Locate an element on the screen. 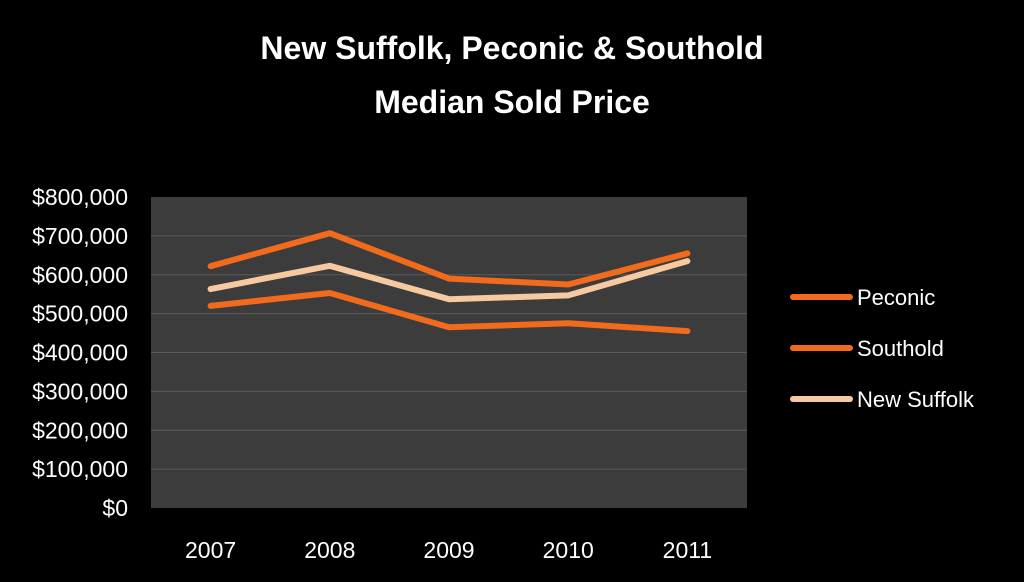 The width and height of the screenshot is (1024, 582). x-tick-label: 2010 is located at coordinates (568, 550).